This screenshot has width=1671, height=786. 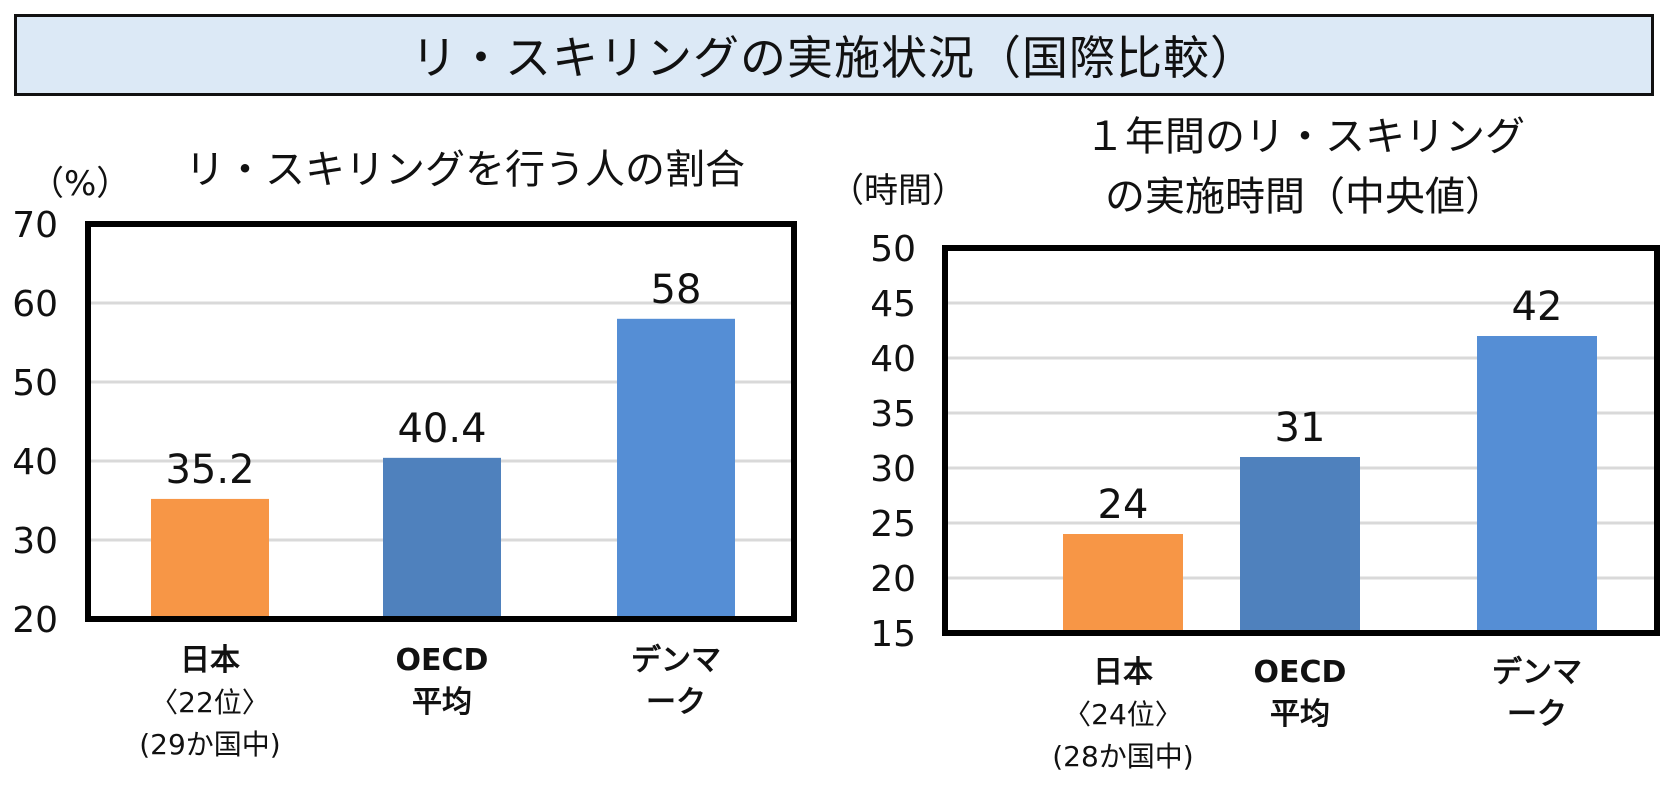 What do you see at coordinates (1300, 672) in the screenshot?
I see `chart-2-category-label: OECD` at bounding box center [1300, 672].